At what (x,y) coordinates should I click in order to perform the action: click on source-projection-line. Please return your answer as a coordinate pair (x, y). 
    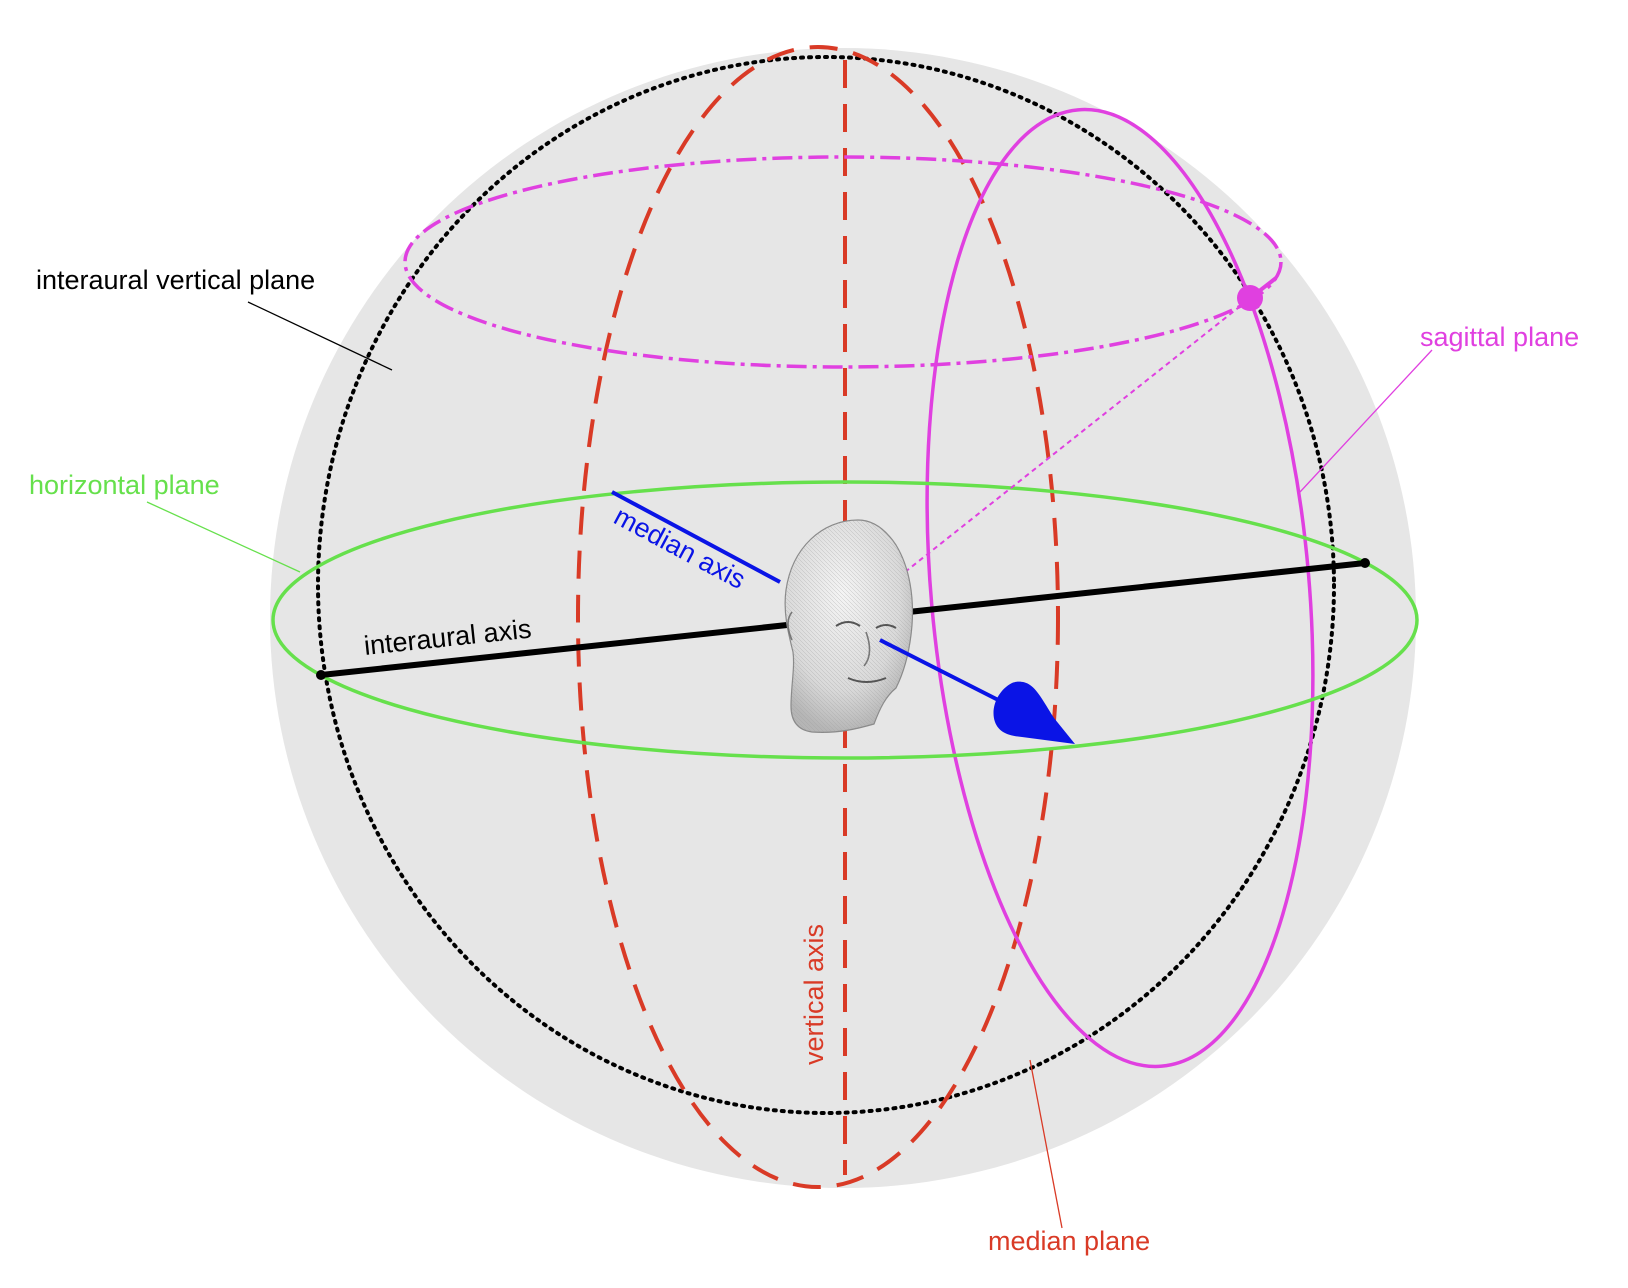
    Looking at the image, I should click on (1076, 436).